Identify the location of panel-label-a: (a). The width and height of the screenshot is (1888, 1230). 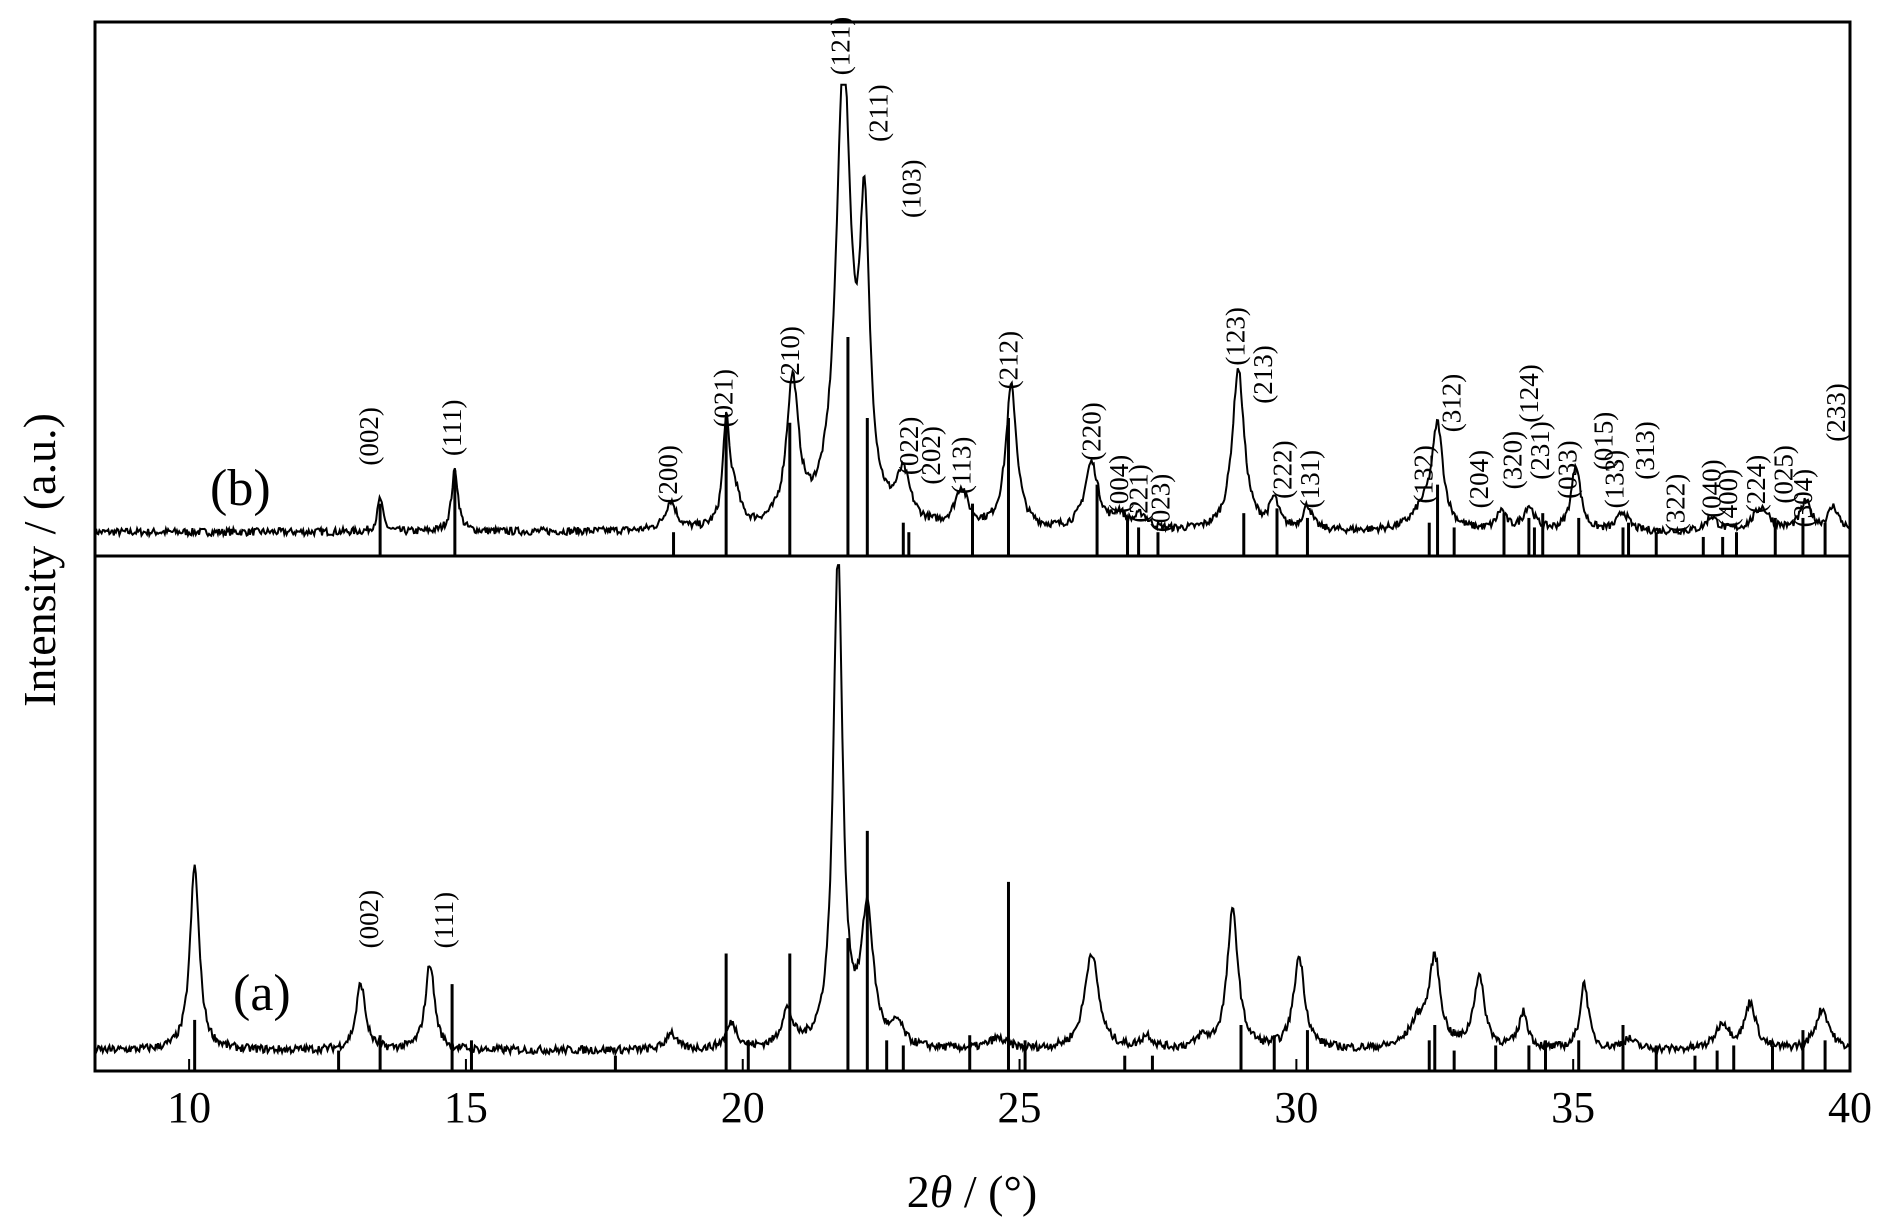
(262, 993).